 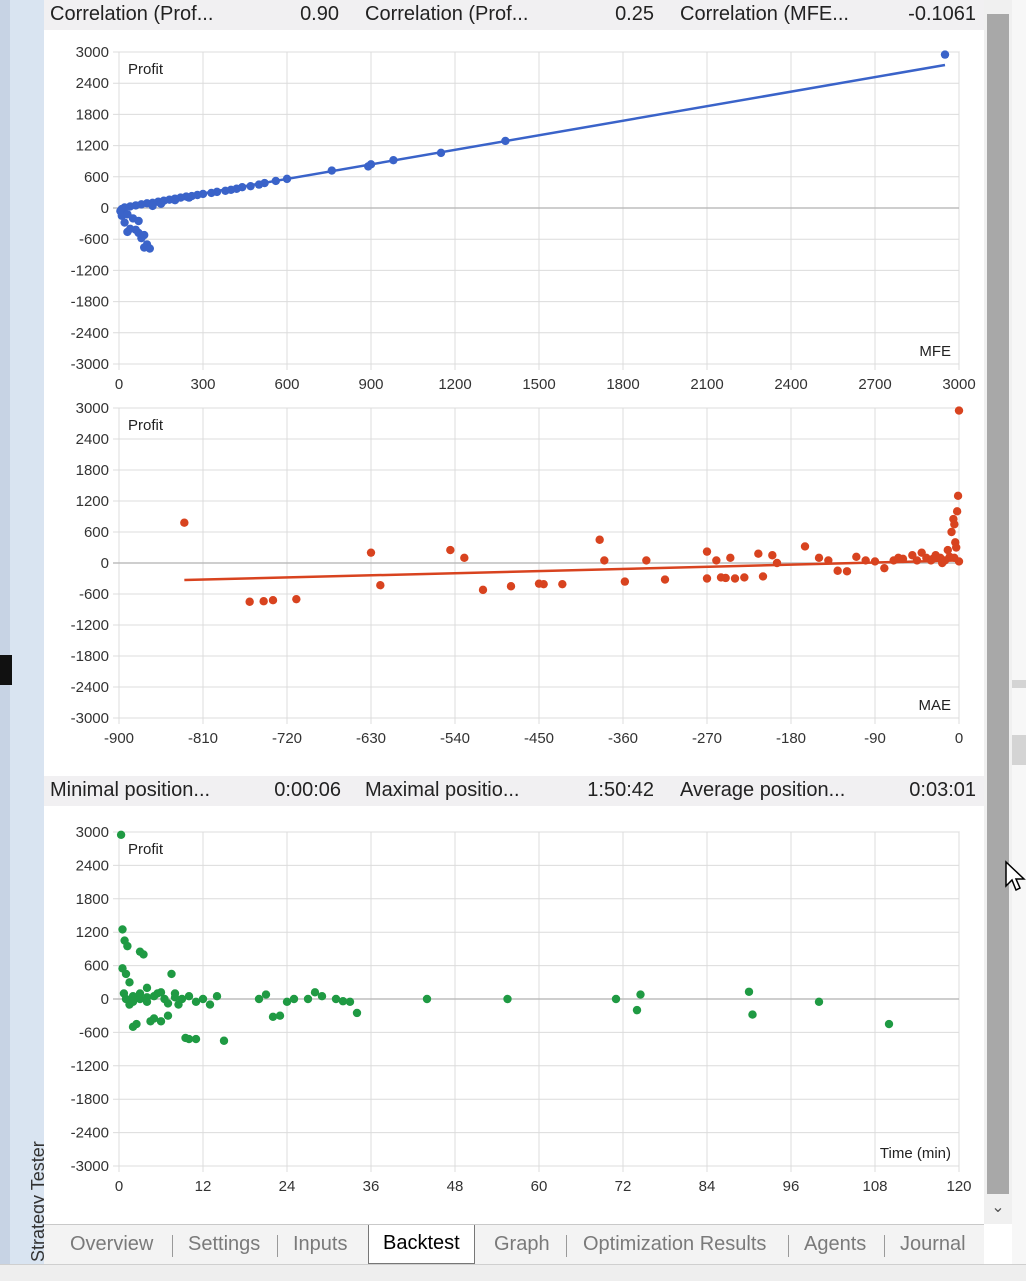 What do you see at coordinates (277, 1246) in the screenshot?
I see `tab-separator` at bounding box center [277, 1246].